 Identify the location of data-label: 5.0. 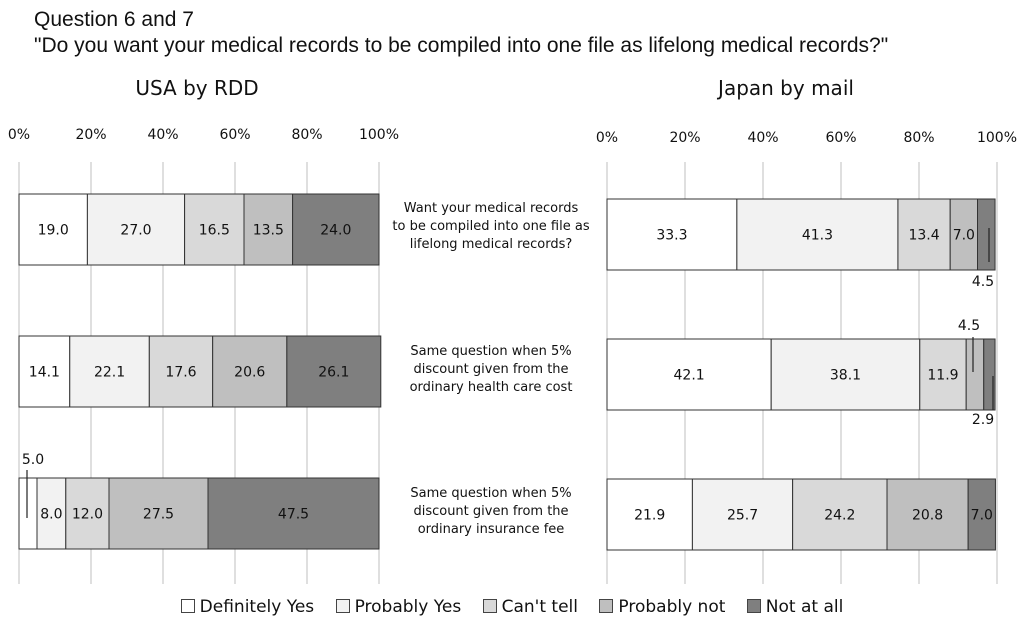
(33, 460).